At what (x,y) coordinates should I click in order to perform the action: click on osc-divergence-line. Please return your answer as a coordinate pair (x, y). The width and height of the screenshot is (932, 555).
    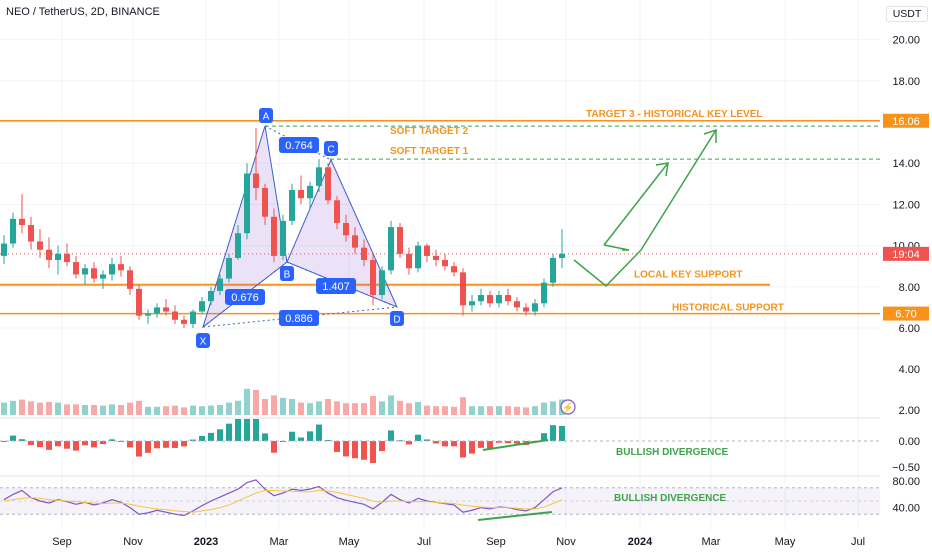
    Looking at the image, I should click on (515, 445).